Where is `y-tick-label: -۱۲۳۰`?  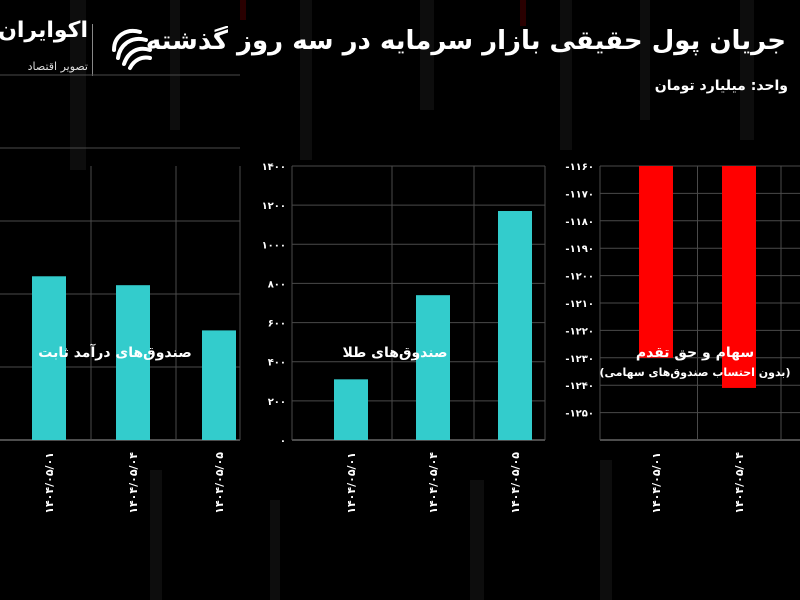
y-tick-label: -۱۲۳۰ is located at coordinates (579, 359).